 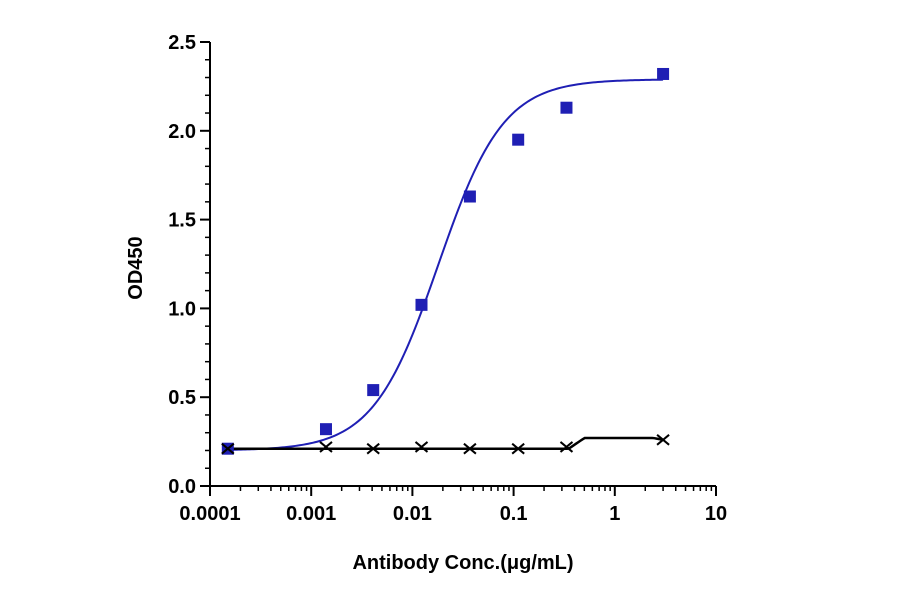 What do you see at coordinates (182, 398) in the screenshot?
I see `y-tick-label: 0.5` at bounding box center [182, 398].